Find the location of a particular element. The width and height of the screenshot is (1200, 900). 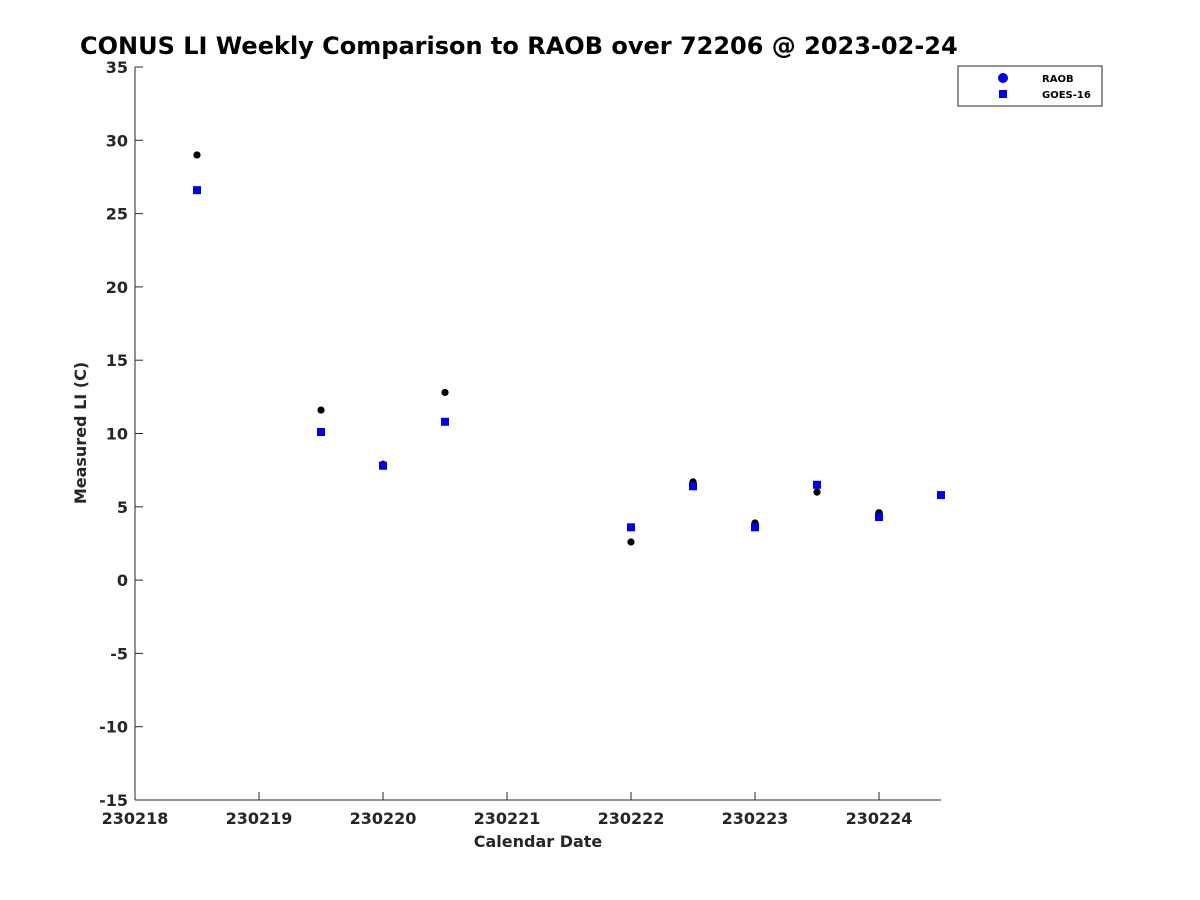

y-tick-label: 0 is located at coordinates (122, 580).